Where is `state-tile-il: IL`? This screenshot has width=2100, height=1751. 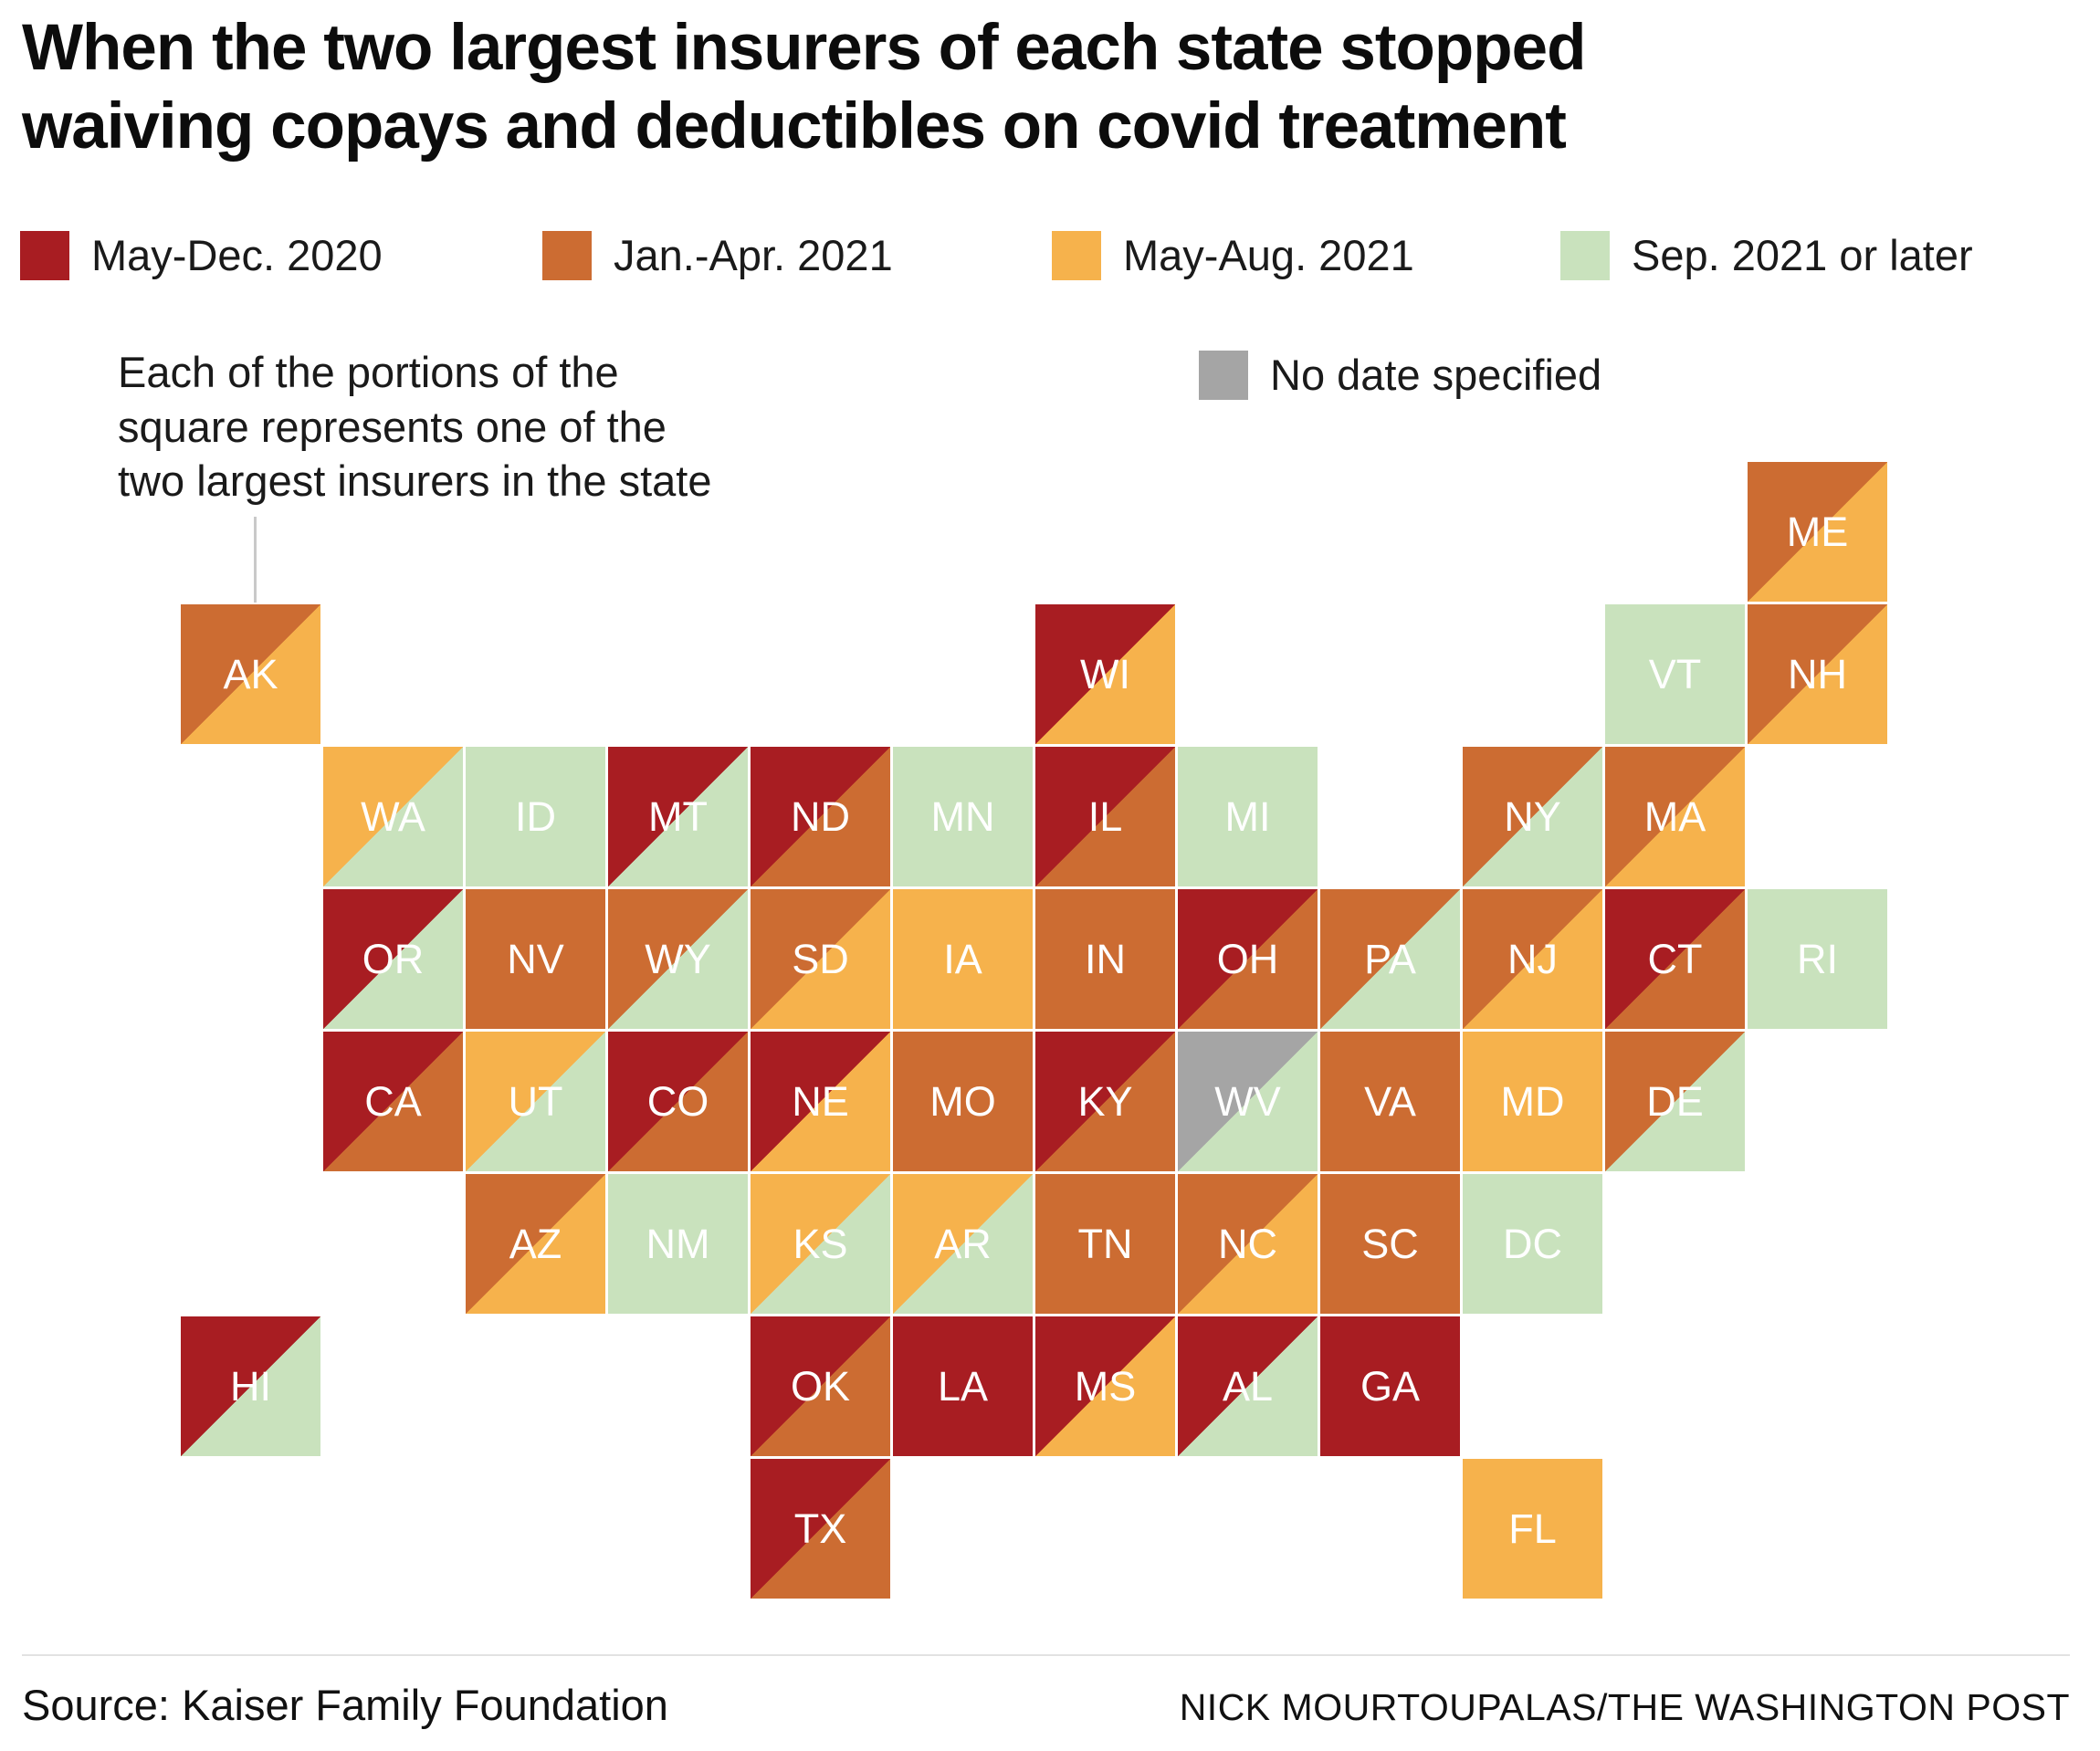 state-tile-il: IL is located at coordinates (1105, 817).